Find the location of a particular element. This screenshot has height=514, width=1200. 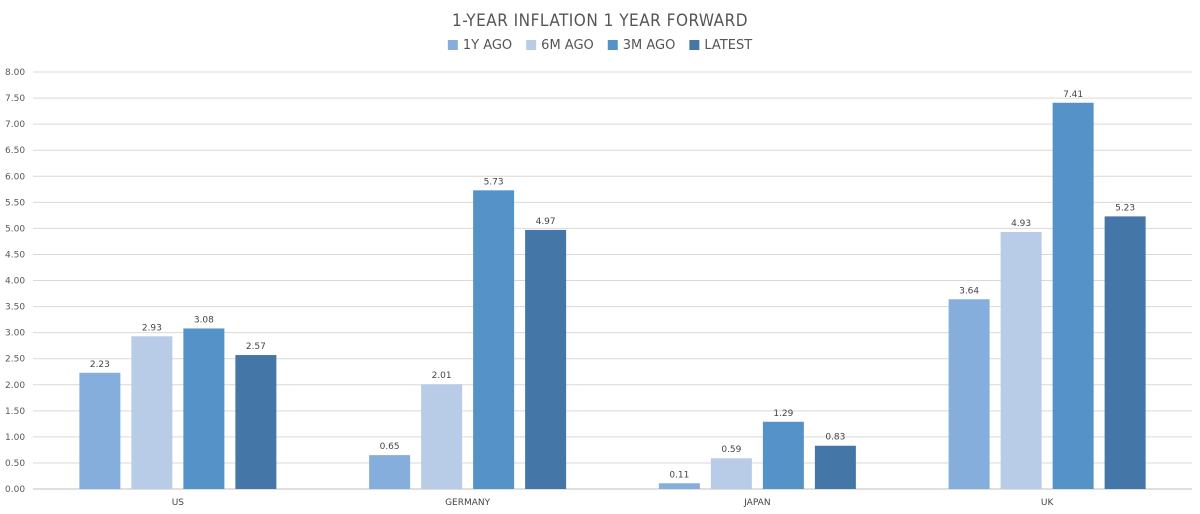

bar-us-1y-ago is located at coordinates (100, 430).